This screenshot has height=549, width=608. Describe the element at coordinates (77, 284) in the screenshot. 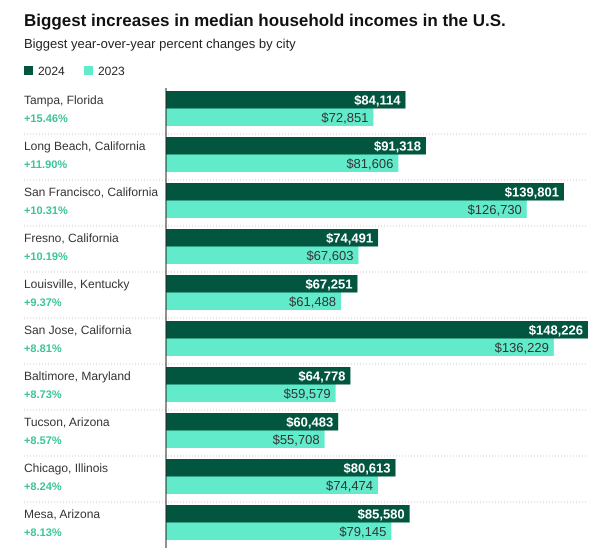

I see `y-tick-label: Louisville, Kentucky` at that location.